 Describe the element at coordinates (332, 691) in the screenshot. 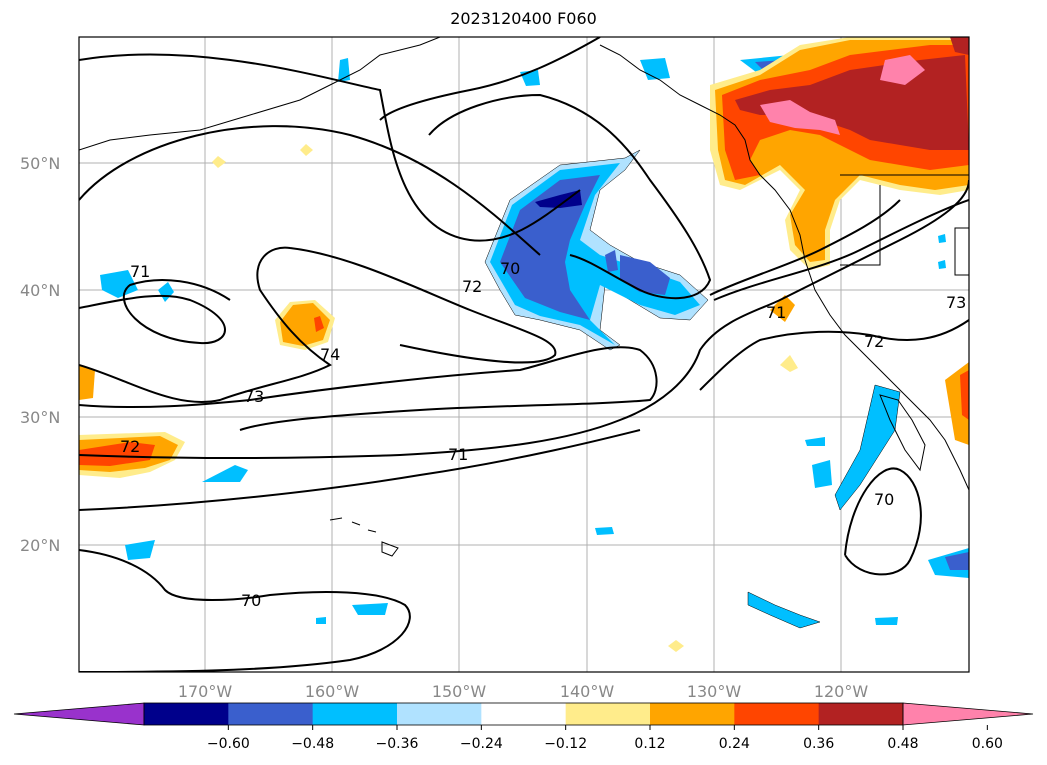

I see `lon-label: 160°W` at that location.